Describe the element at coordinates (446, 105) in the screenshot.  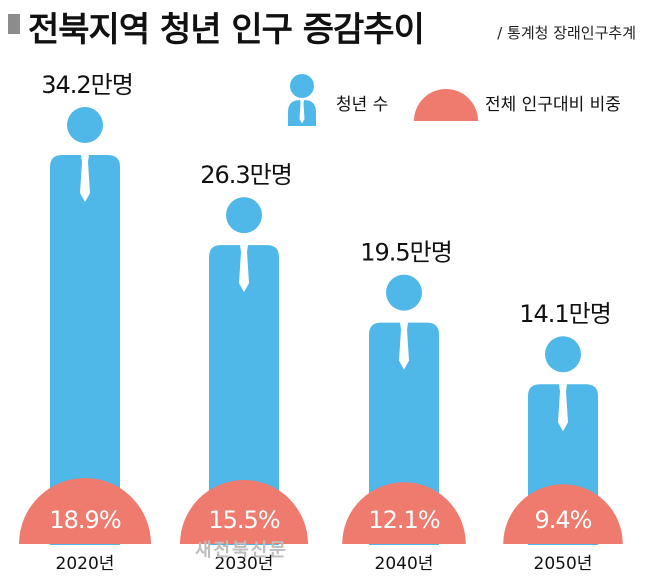
I see `legend-share-icon` at that location.